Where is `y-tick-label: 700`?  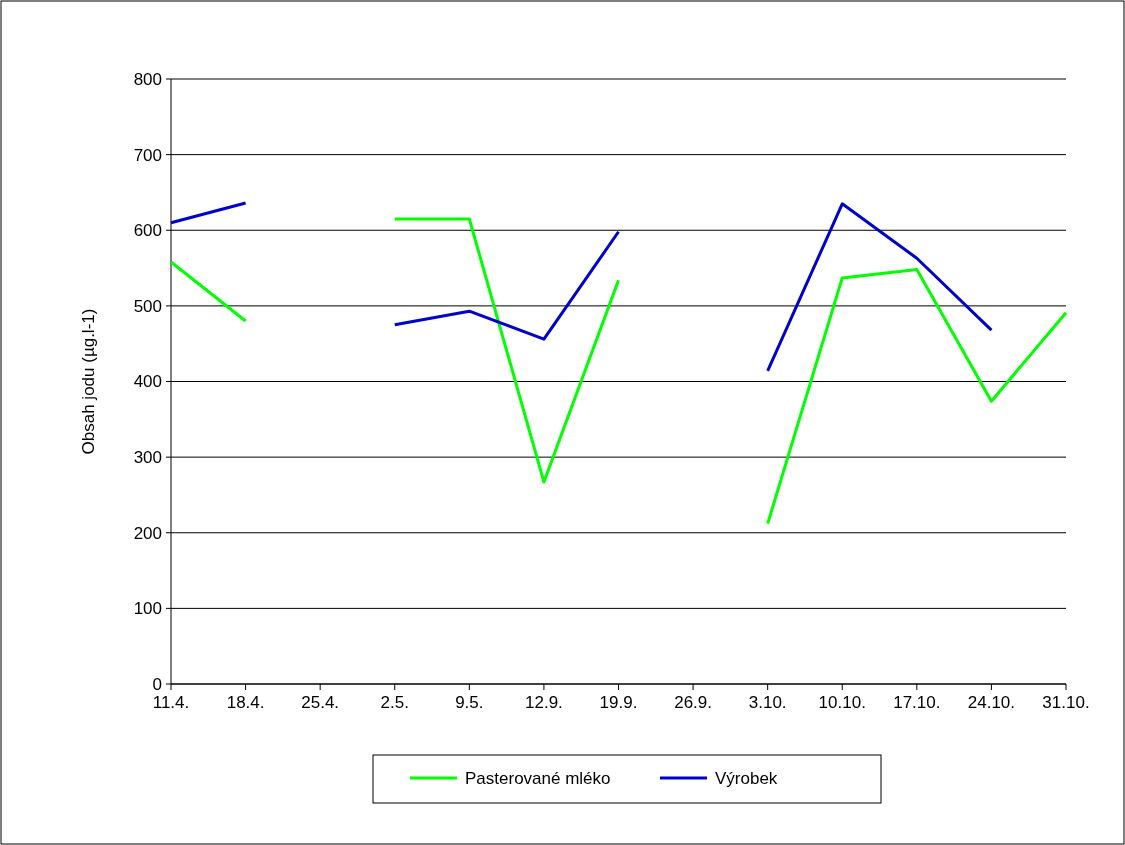 y-tick-label: 700 is located at coordinates (147, 155).